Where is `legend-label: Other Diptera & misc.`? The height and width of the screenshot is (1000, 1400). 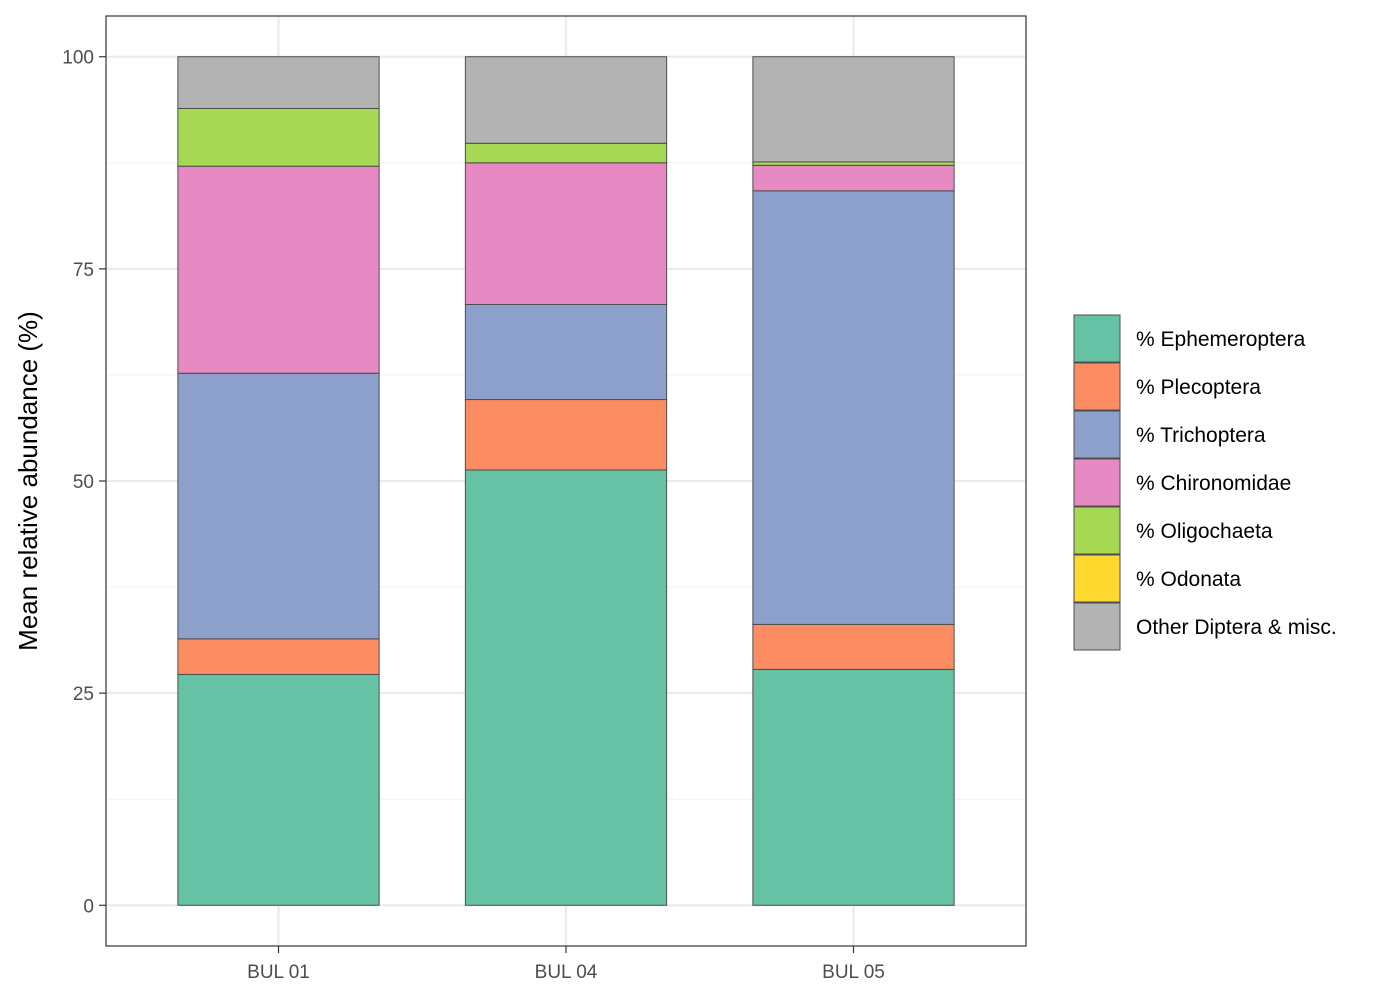
legend-label: Other Diptera & misc. is located at coordinates (1236, 627).